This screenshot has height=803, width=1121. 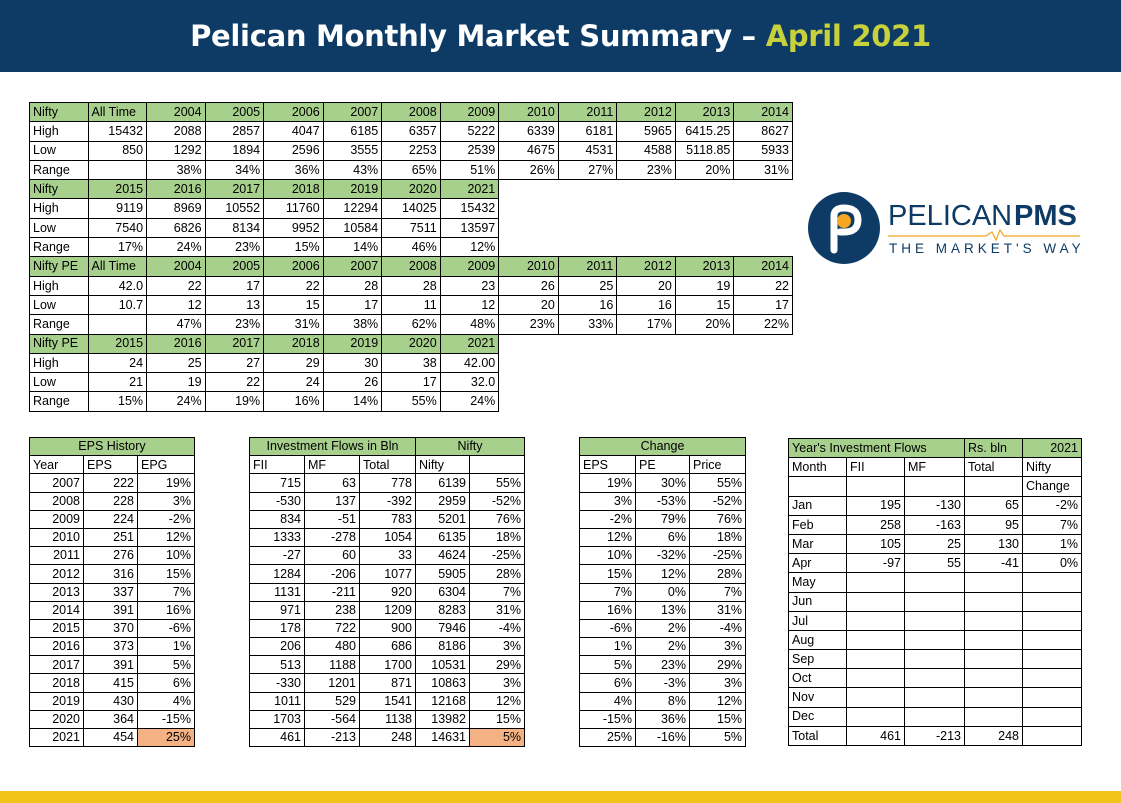 I want to click on month-row: Apr -97 55 -41 0%, so click(x=935, y=563).